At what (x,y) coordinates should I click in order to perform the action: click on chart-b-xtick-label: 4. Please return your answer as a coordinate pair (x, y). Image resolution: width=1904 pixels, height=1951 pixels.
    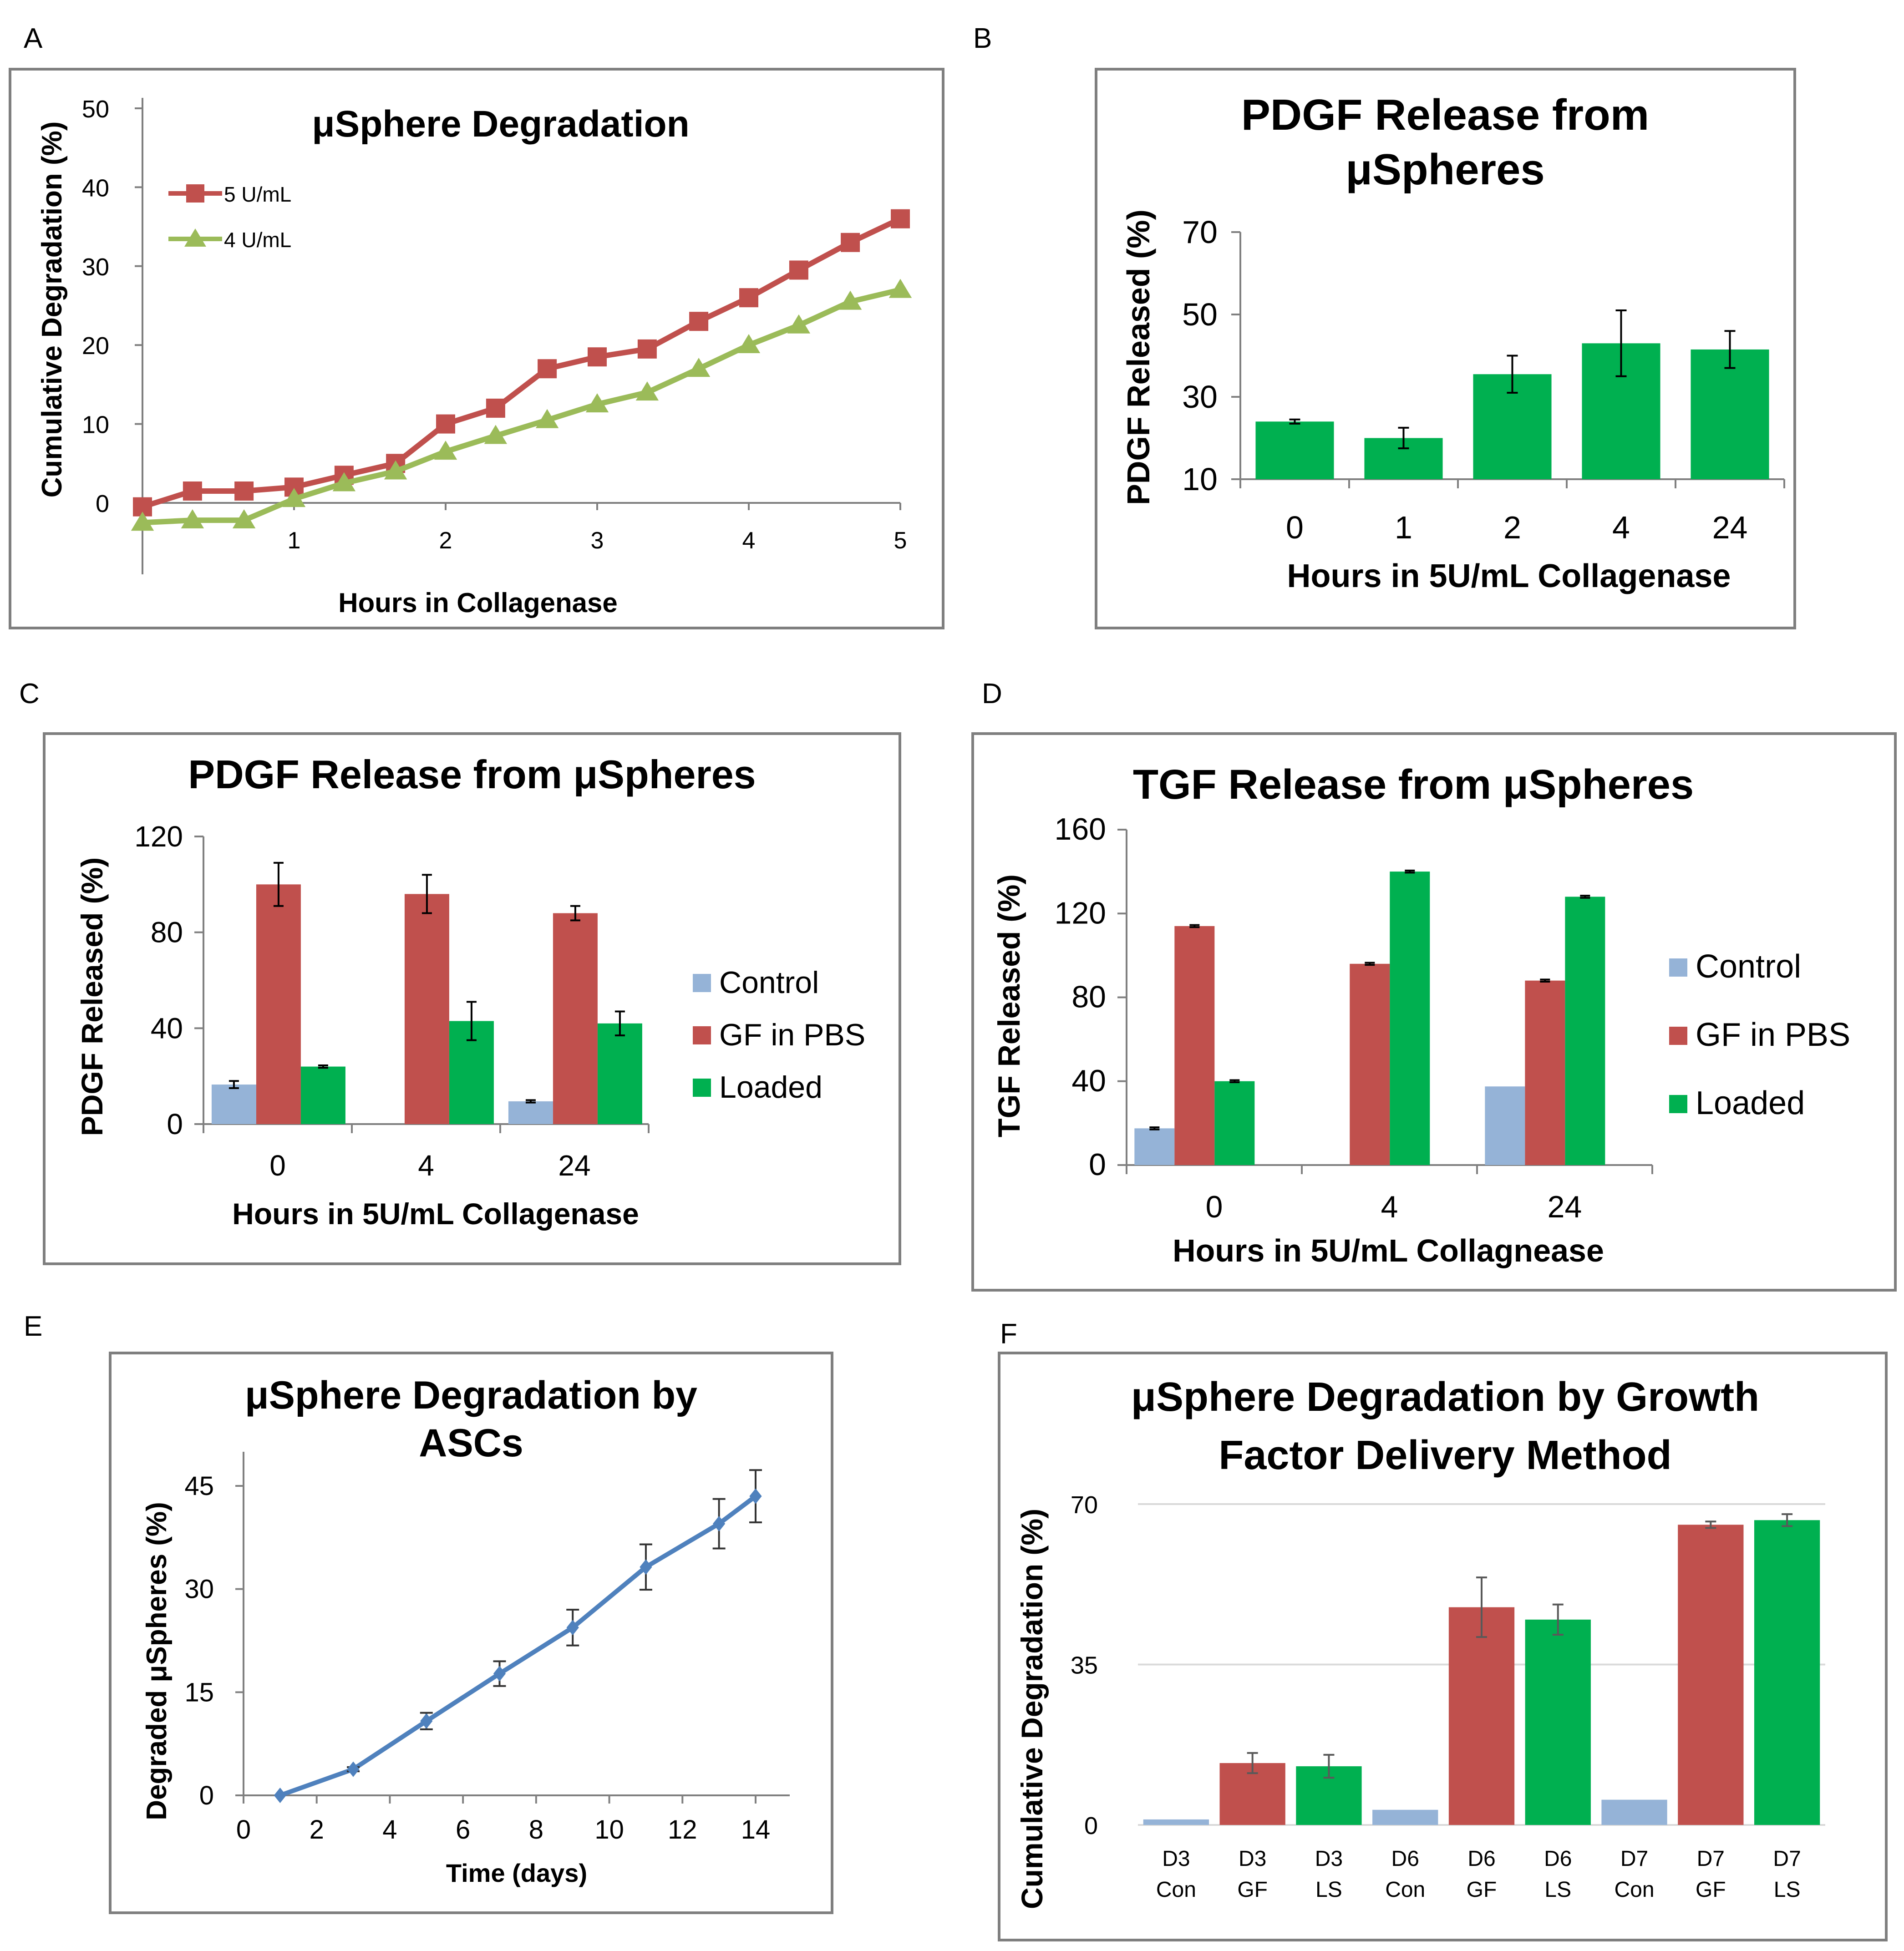
    Looking at the image, I should click on (1621, 527).